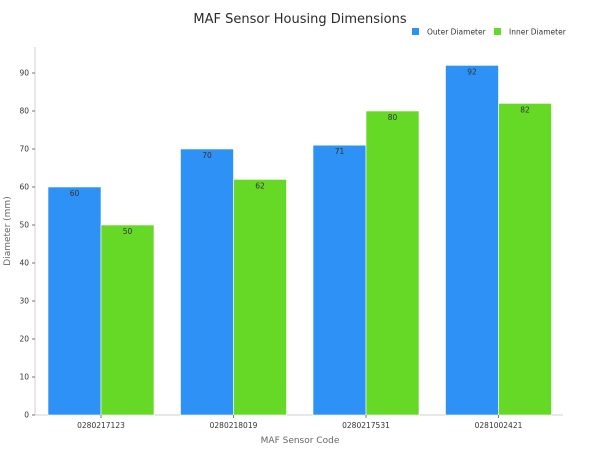  What do you see at coordinates (300, 422) in the screenshot?
I see `x-ticks: 0280217123 0280218019 0280217531 0281002421` at bounding box center [300, 422].